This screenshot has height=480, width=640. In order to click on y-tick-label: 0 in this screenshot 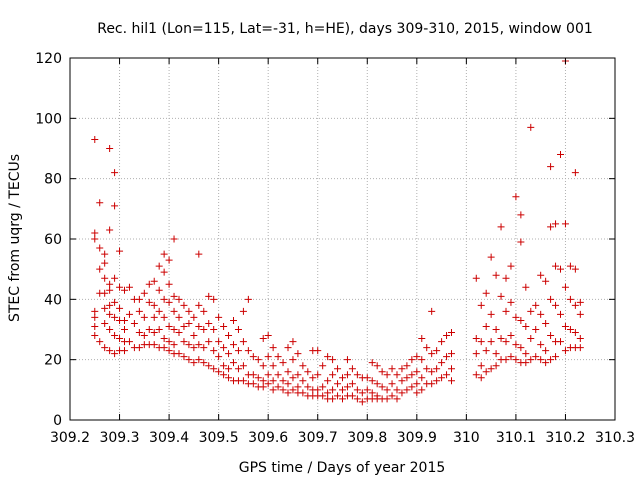, I will do `click(57, 421)`.